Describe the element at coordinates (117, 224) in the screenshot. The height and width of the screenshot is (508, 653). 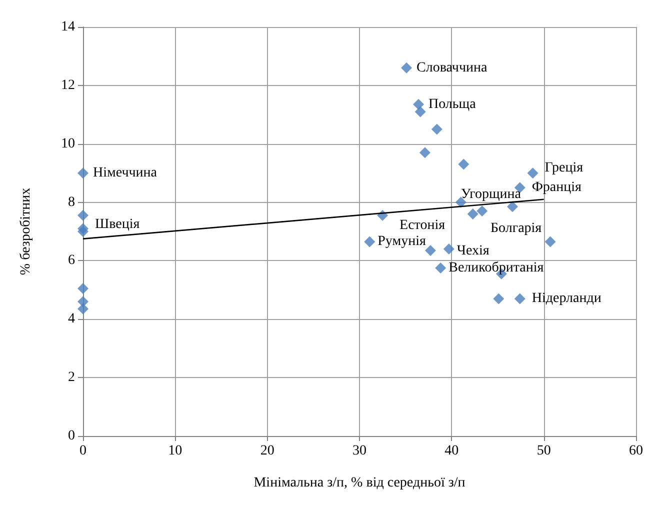
I see `annotation: Швеція` at that location.